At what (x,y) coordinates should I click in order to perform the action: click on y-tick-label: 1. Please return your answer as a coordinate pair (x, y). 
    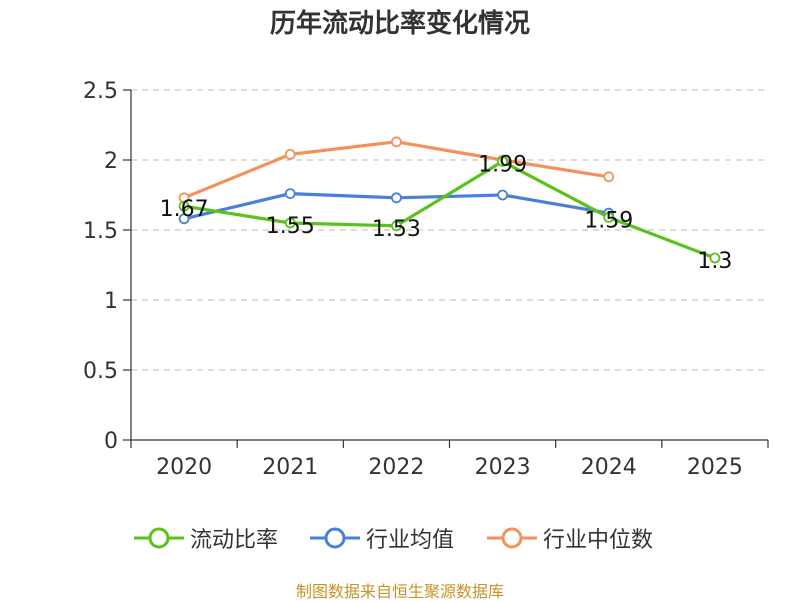
    Looking at the image, I should click on (111, 301).